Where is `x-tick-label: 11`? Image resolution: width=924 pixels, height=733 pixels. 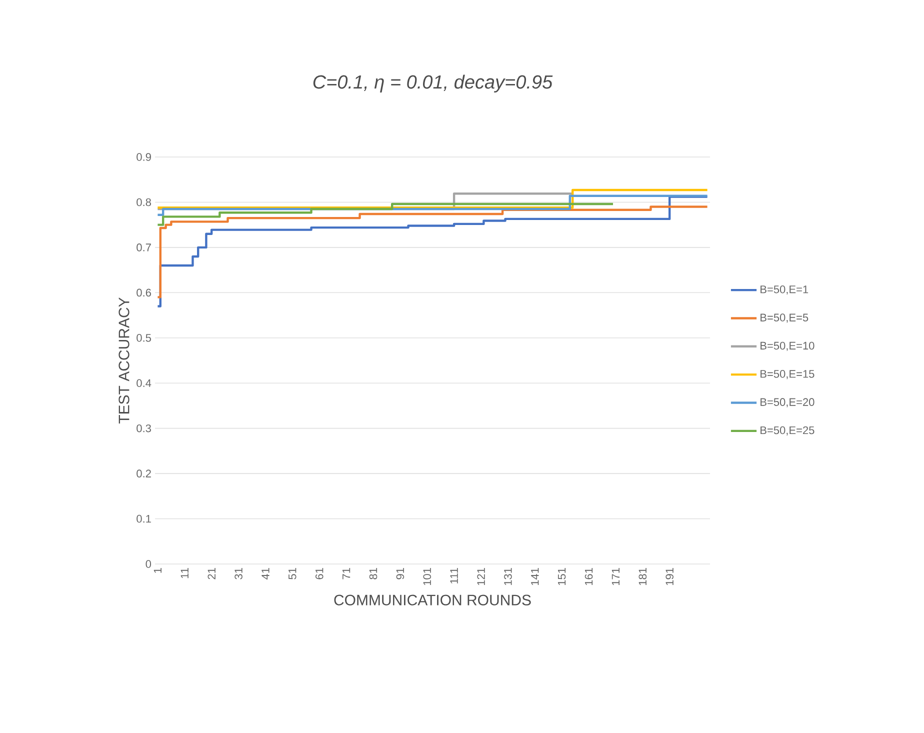 x-tick-label: 11 is located at coordinates (184, 573).